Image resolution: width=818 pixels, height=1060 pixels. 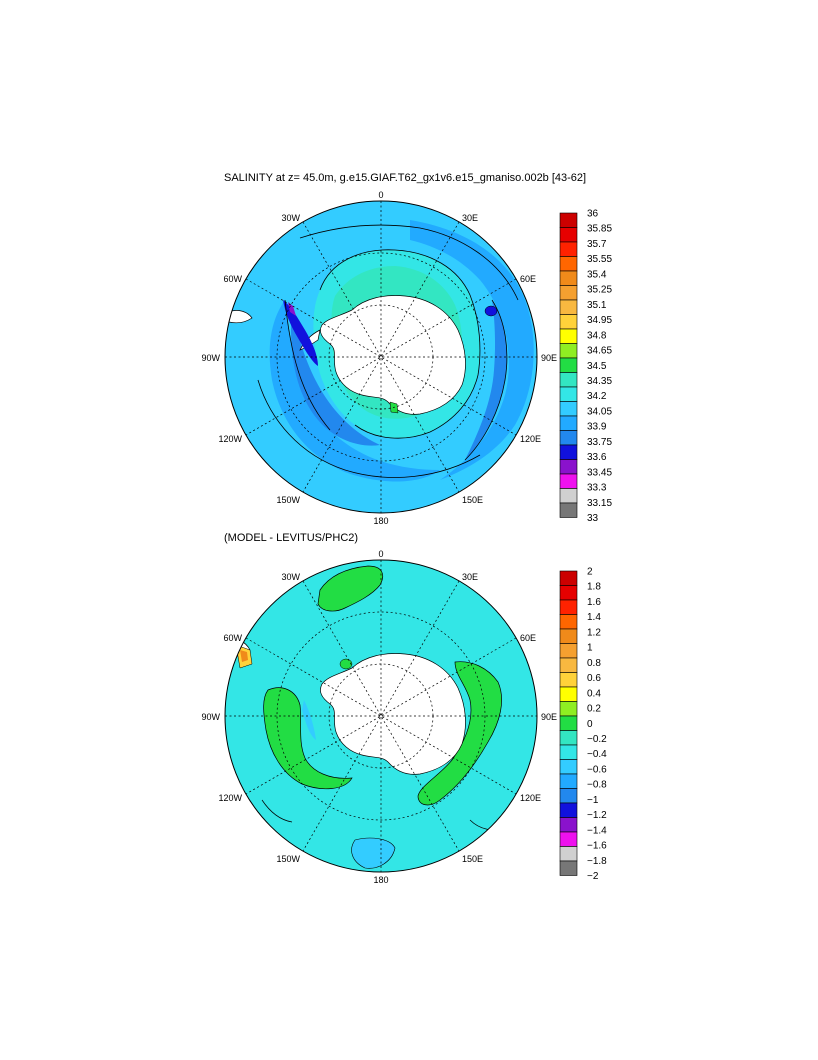 What do you see at coordinates (599, 259) in the screenshot?
I see `colorbar-tick-label: 35.55` at bounding box center [599, 259].